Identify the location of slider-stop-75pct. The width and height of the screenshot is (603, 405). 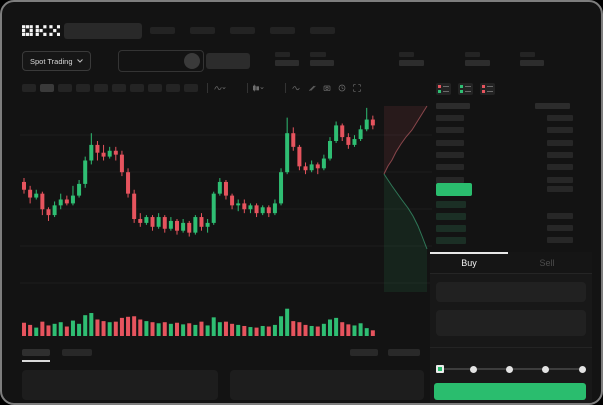
(545, 369).